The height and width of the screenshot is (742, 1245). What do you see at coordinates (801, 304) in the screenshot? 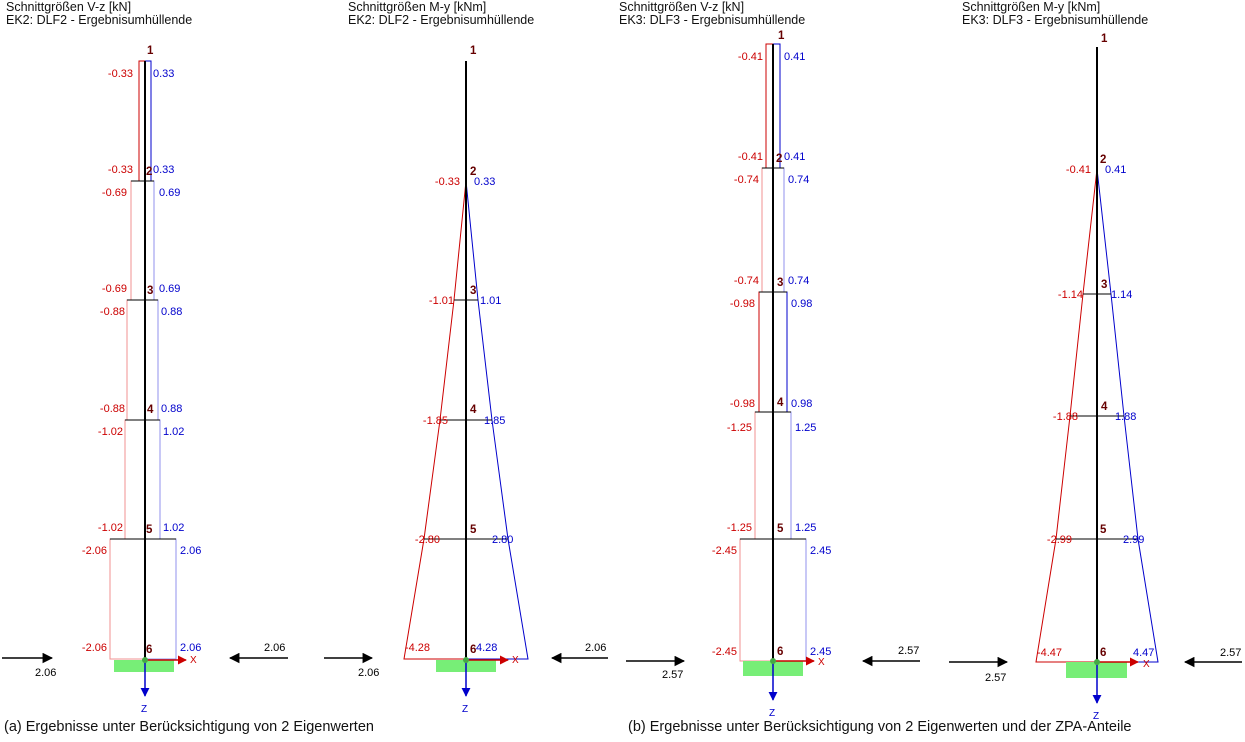
I see `value-label: 0.98` at bounding box center [801, 304].